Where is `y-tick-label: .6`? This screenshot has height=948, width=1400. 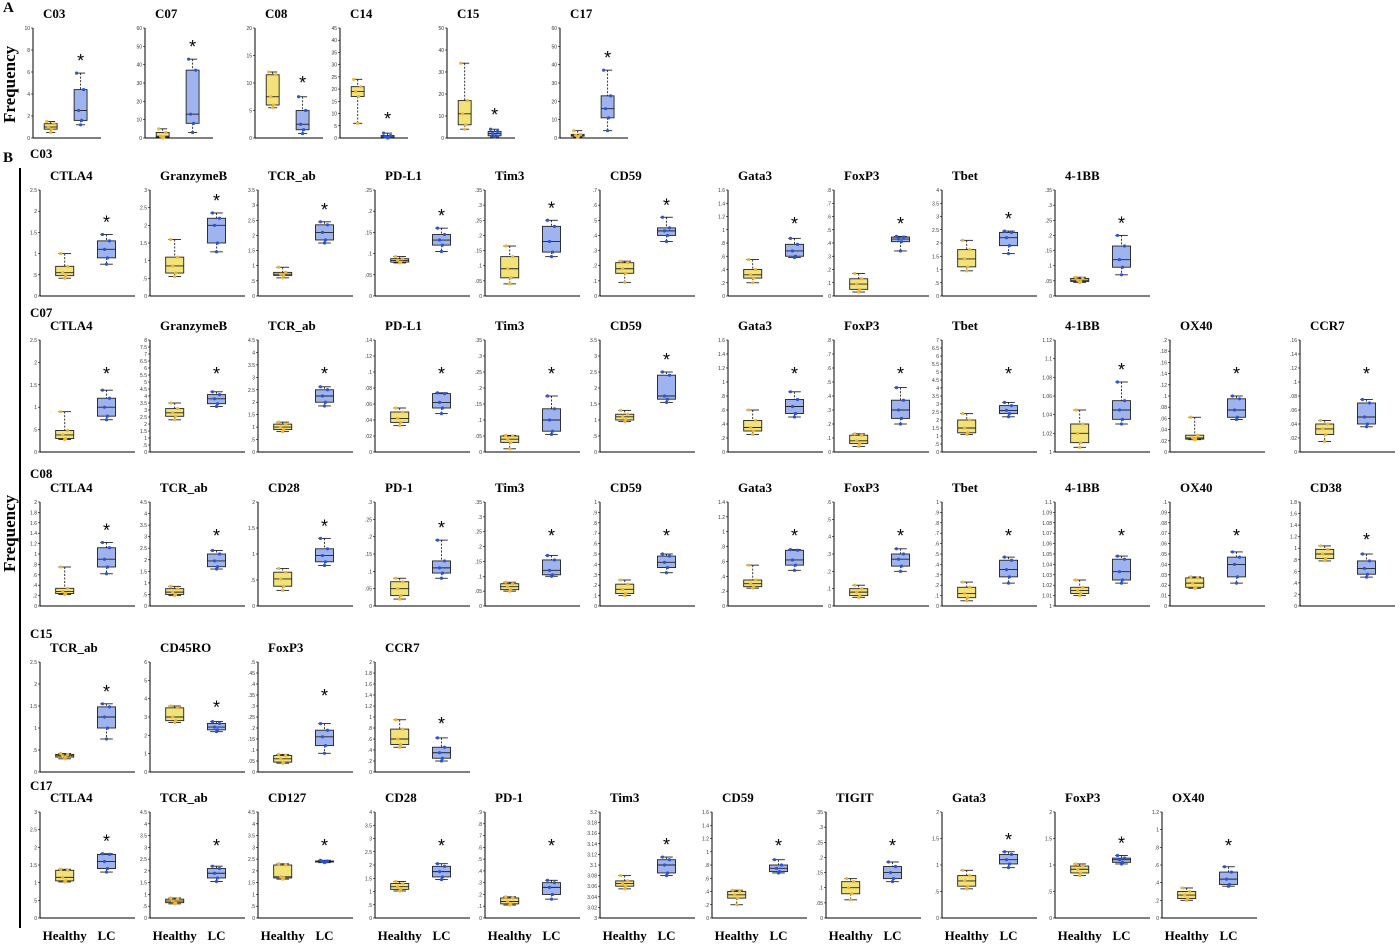 y-tick-label: .6 is located at coordinates (829, 503).